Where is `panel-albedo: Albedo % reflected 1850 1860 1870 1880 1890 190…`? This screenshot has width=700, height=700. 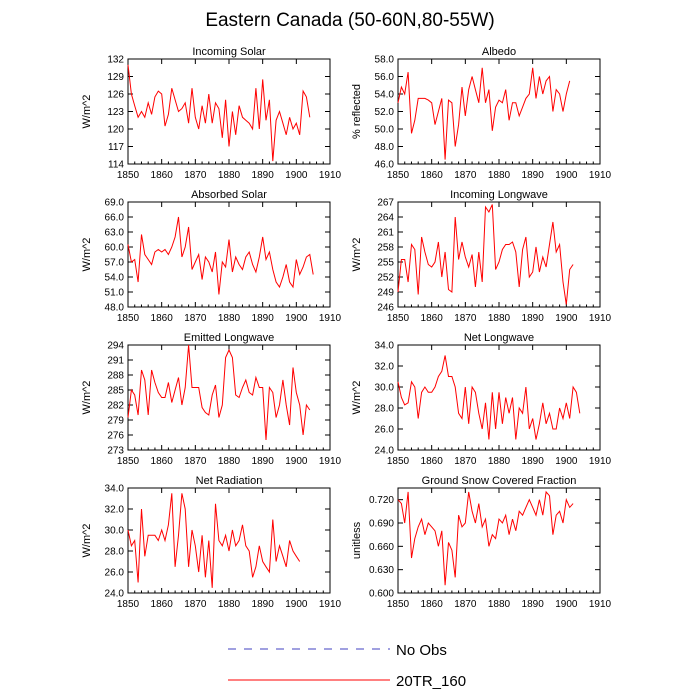 panel-albedo: Albedo % reflected 1850 1860 1870 1880 1890 190… is located at coordinates (481, 113).